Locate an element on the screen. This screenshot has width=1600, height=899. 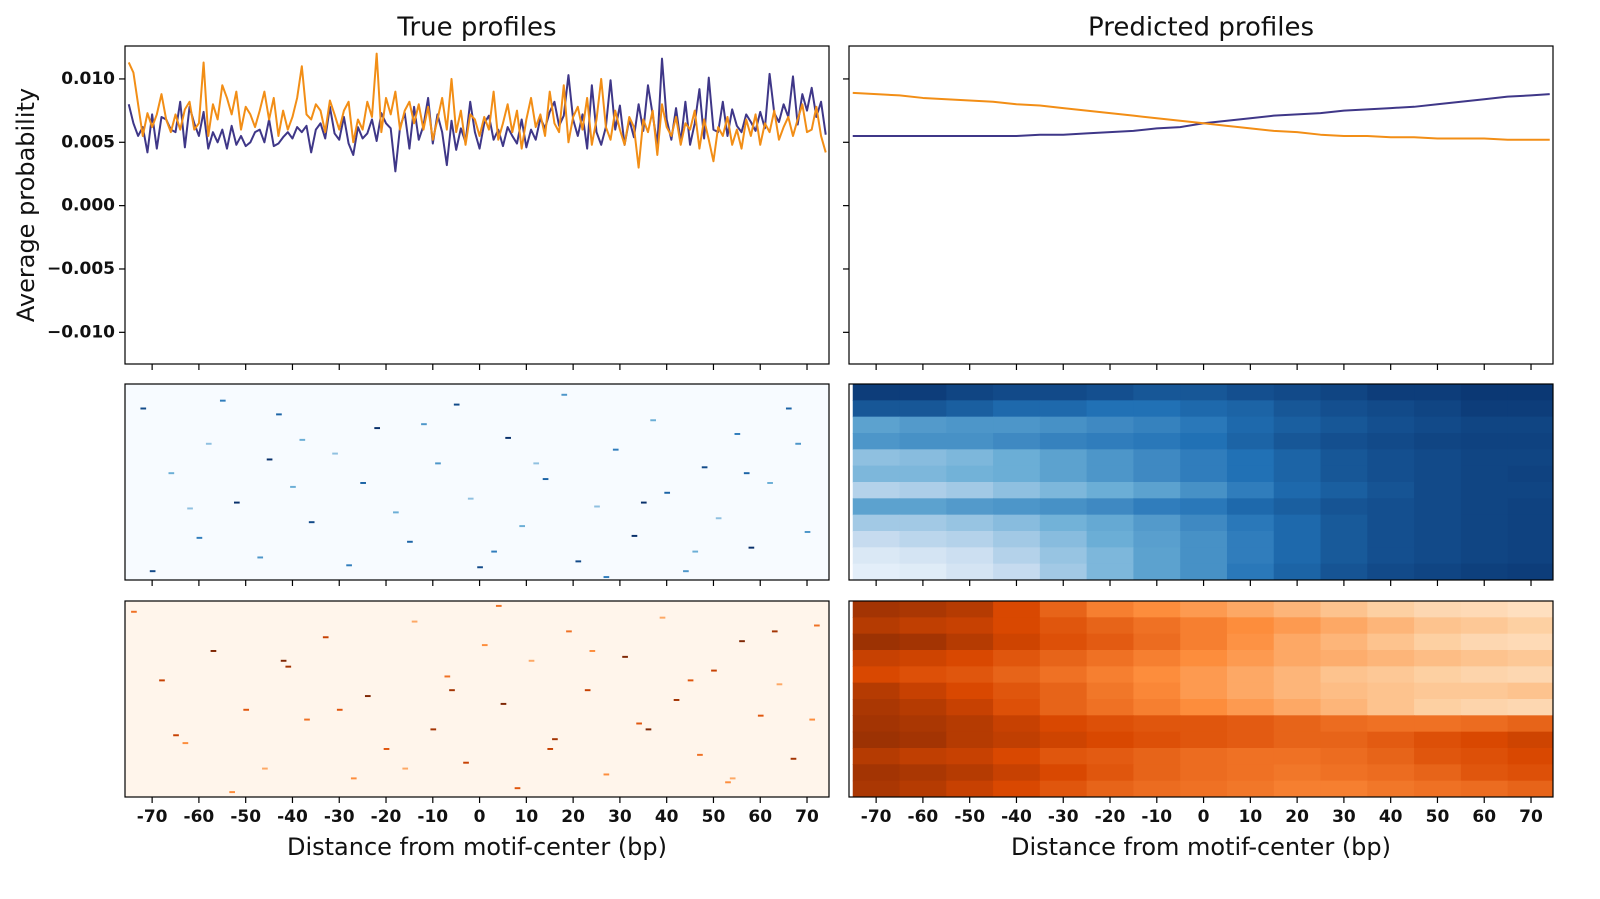
line-series is located at coordinates (1201, 116).